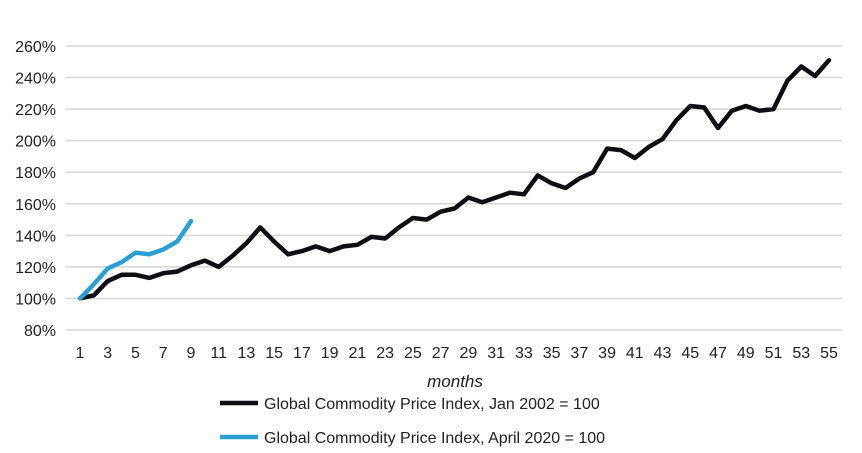 The height and width of the screenshot is (453, 862). Describe the element at coordinates (80, 353) in the screenshot. I see `x-tick-label: 1` at that location.